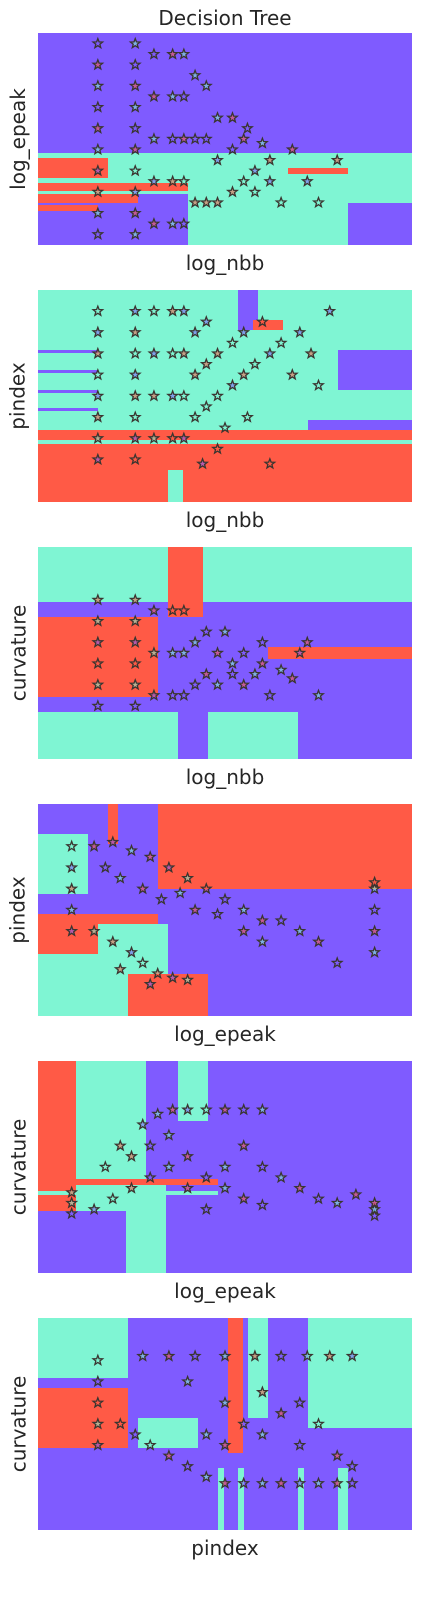 This screenshot has height=1609, width=434. I want to click on chart-title: Decision Tree, so click(225, 18).